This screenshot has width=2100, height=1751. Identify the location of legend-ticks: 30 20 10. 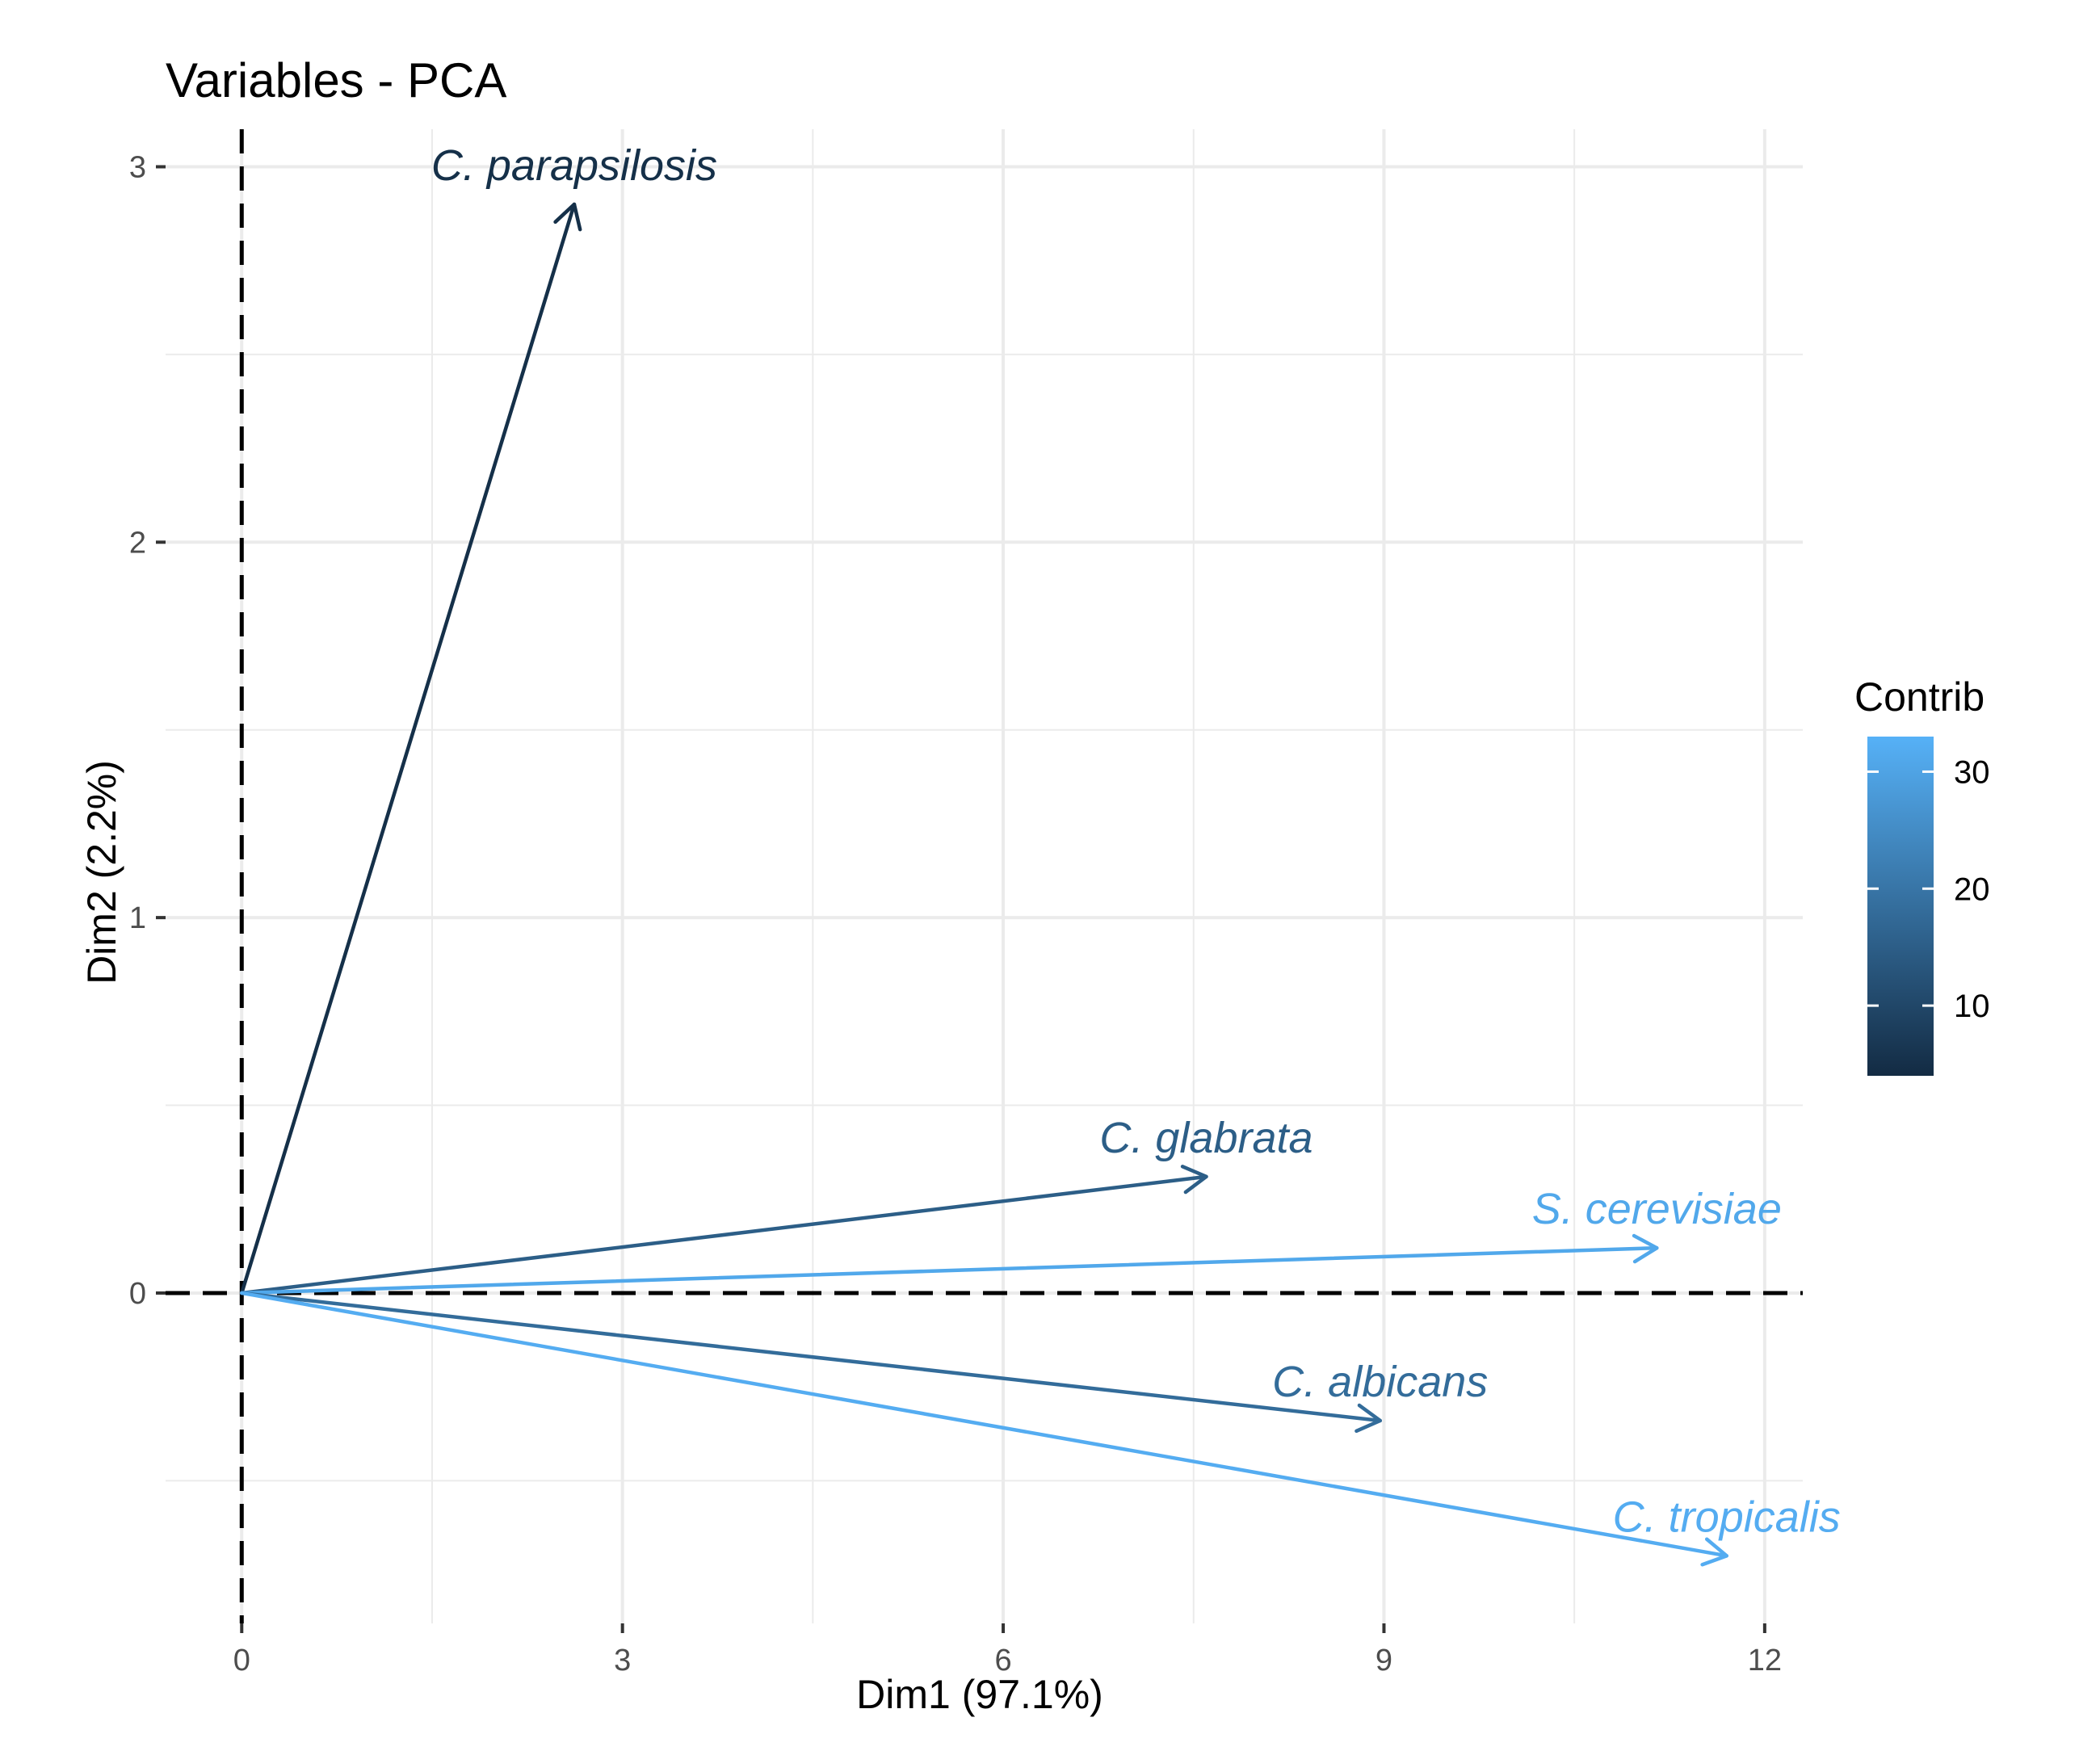
(1929, 889).